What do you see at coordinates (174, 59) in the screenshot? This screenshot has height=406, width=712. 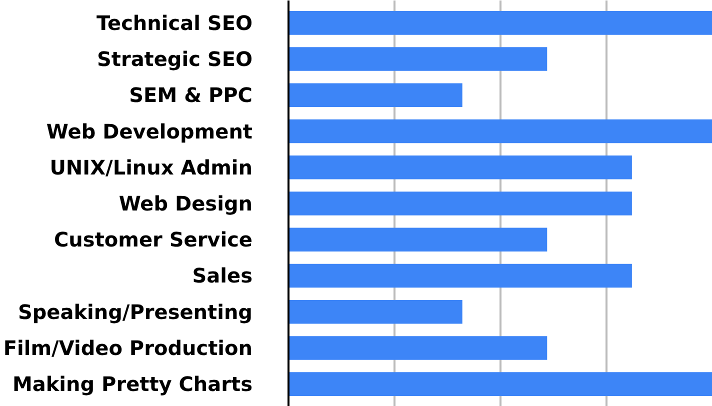 I see `y-tick-label: Strategic SEO` at bounding box center [174, 59].